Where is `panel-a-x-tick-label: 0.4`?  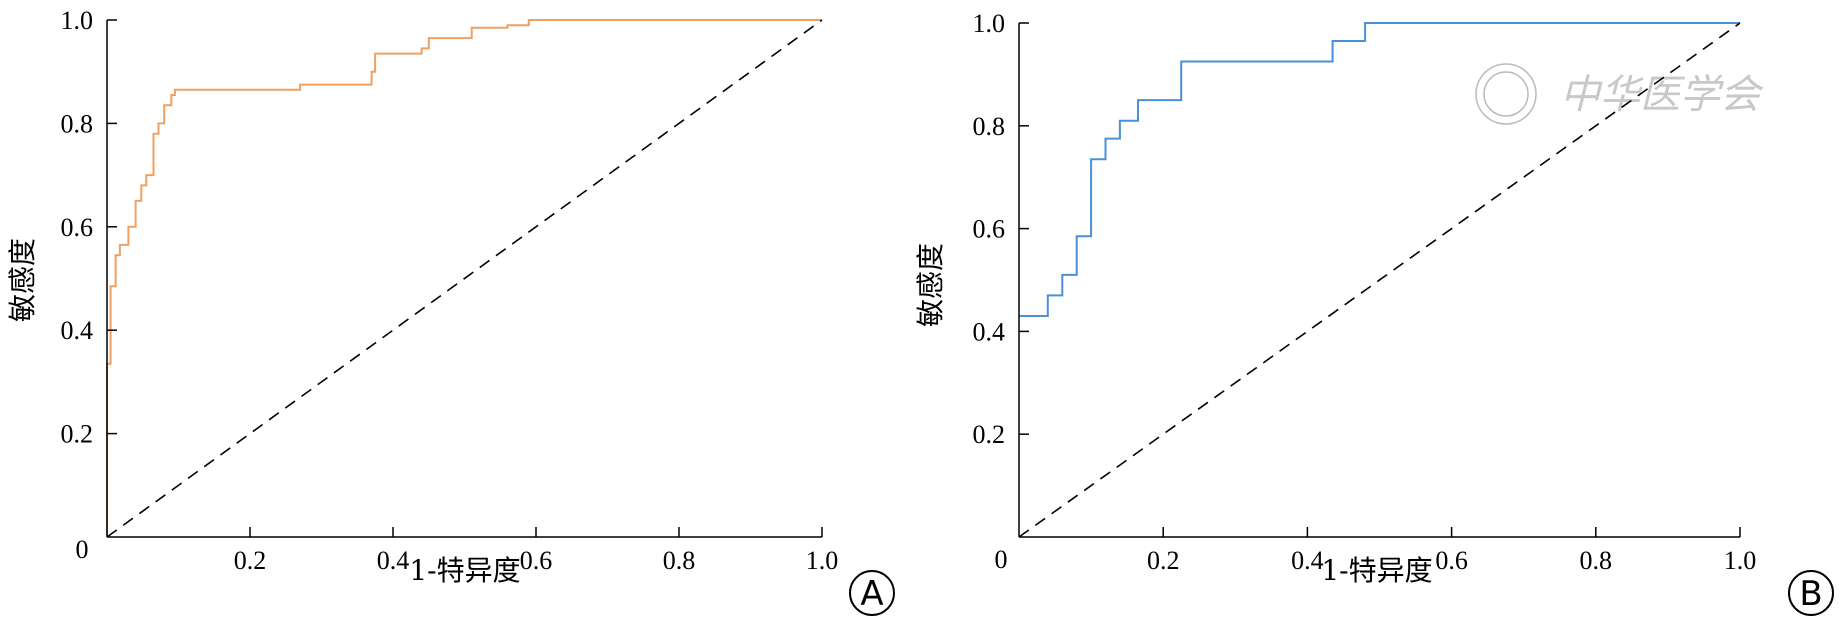
panel-a-x-tick-label: 0.4 is located at coordinates (393, 560).